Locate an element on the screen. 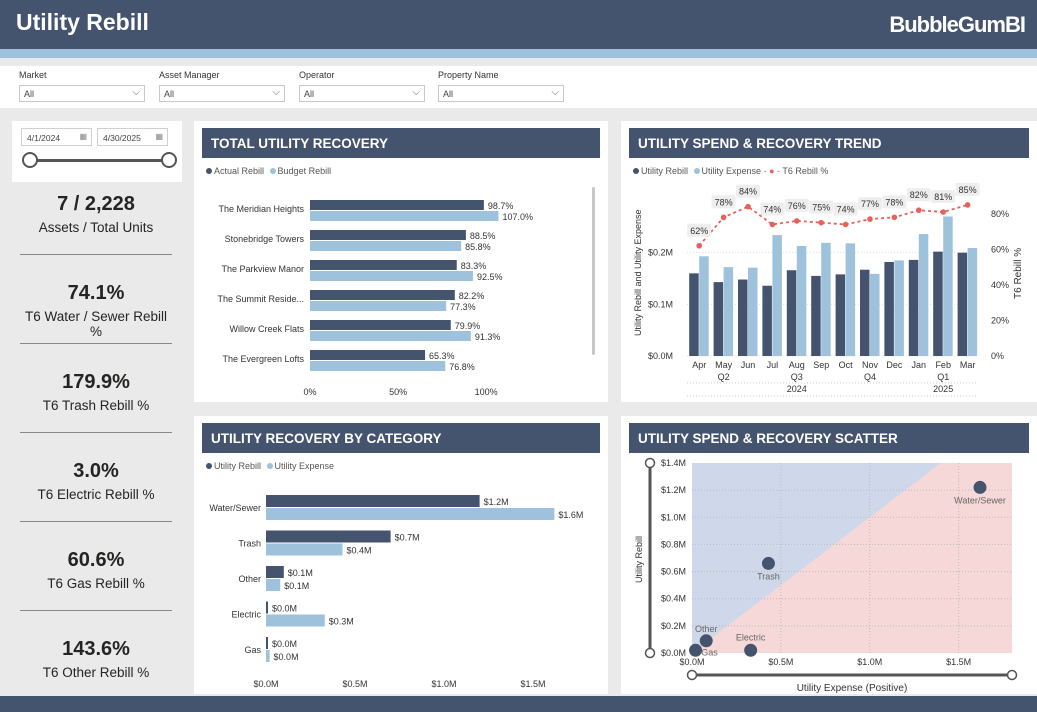 The width and height of the screenshot is (1037, 712). y-axis-title: Utility Rebill and Utility Expense is located at coordinates (638, 272).